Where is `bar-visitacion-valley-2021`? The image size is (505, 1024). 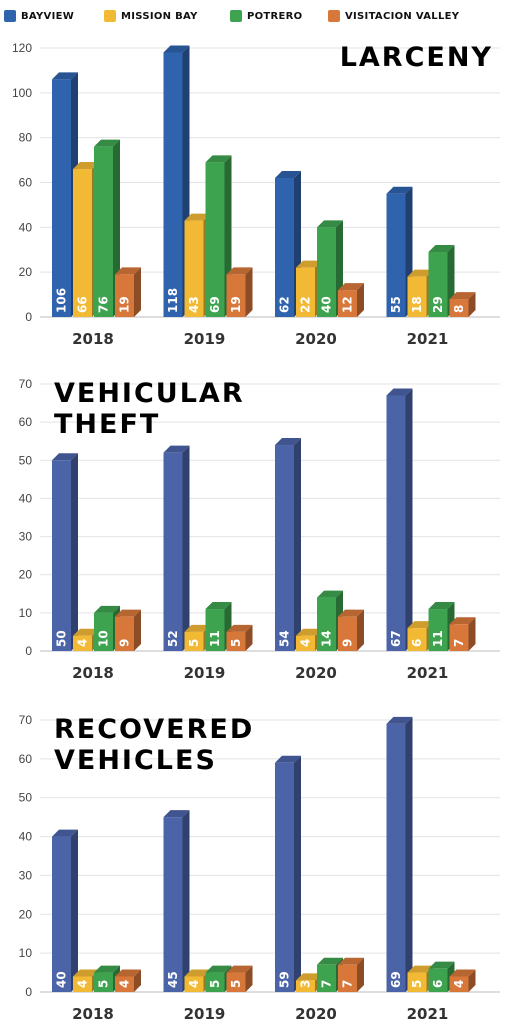 bar-visitacion-valley-2021 is located at coordinates (462, 634).